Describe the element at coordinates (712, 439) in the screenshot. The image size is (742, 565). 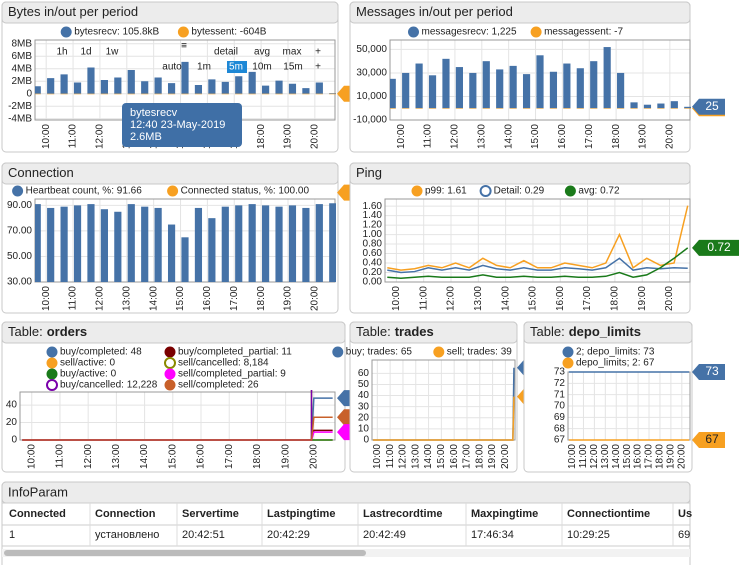
I see `badge-label: 67` at that location.